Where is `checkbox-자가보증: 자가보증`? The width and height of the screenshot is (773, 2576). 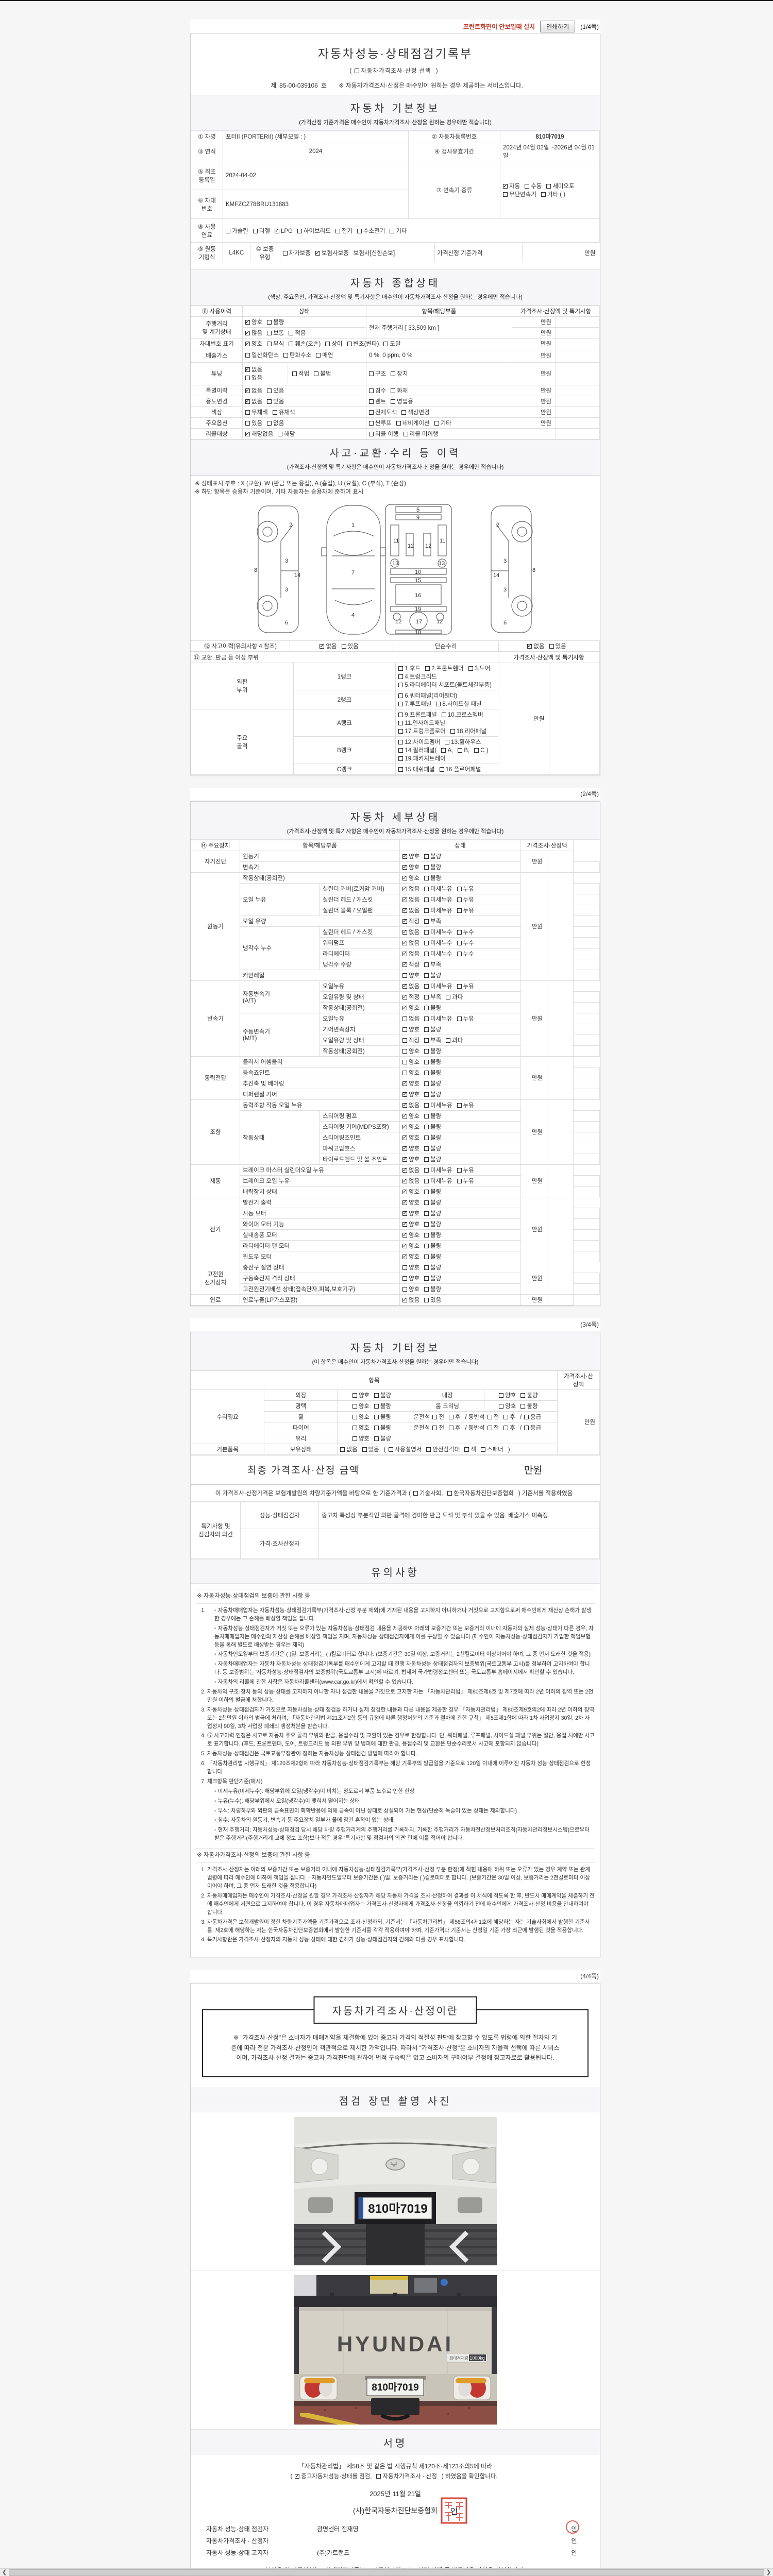
checkbox-자가보증: 자가보증 is located at coordinates (296, 253).